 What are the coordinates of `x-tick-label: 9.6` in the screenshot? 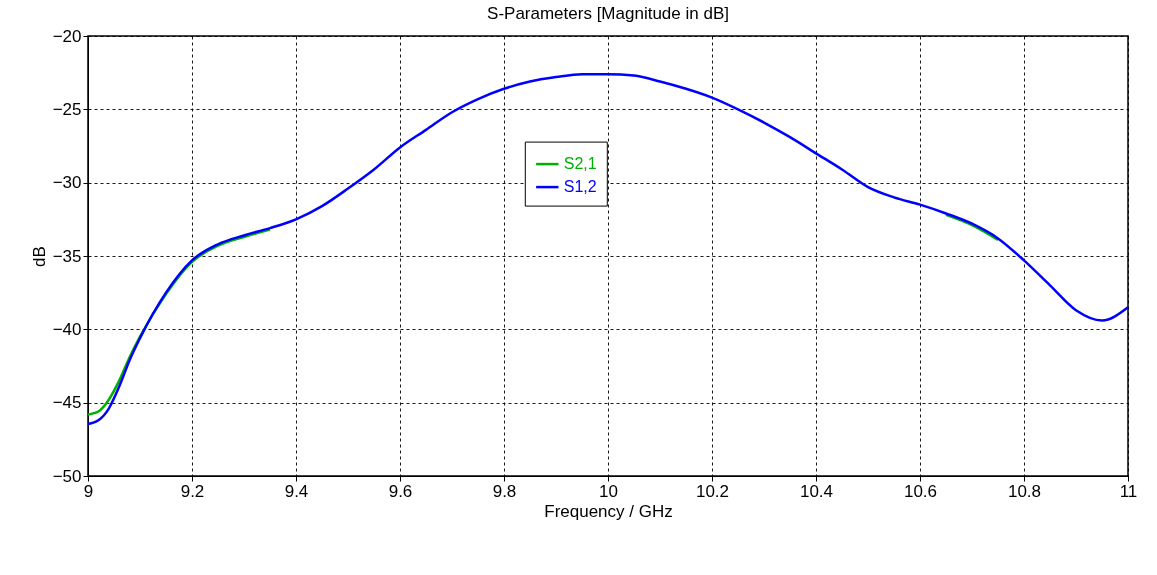 It's located at (400, 491).